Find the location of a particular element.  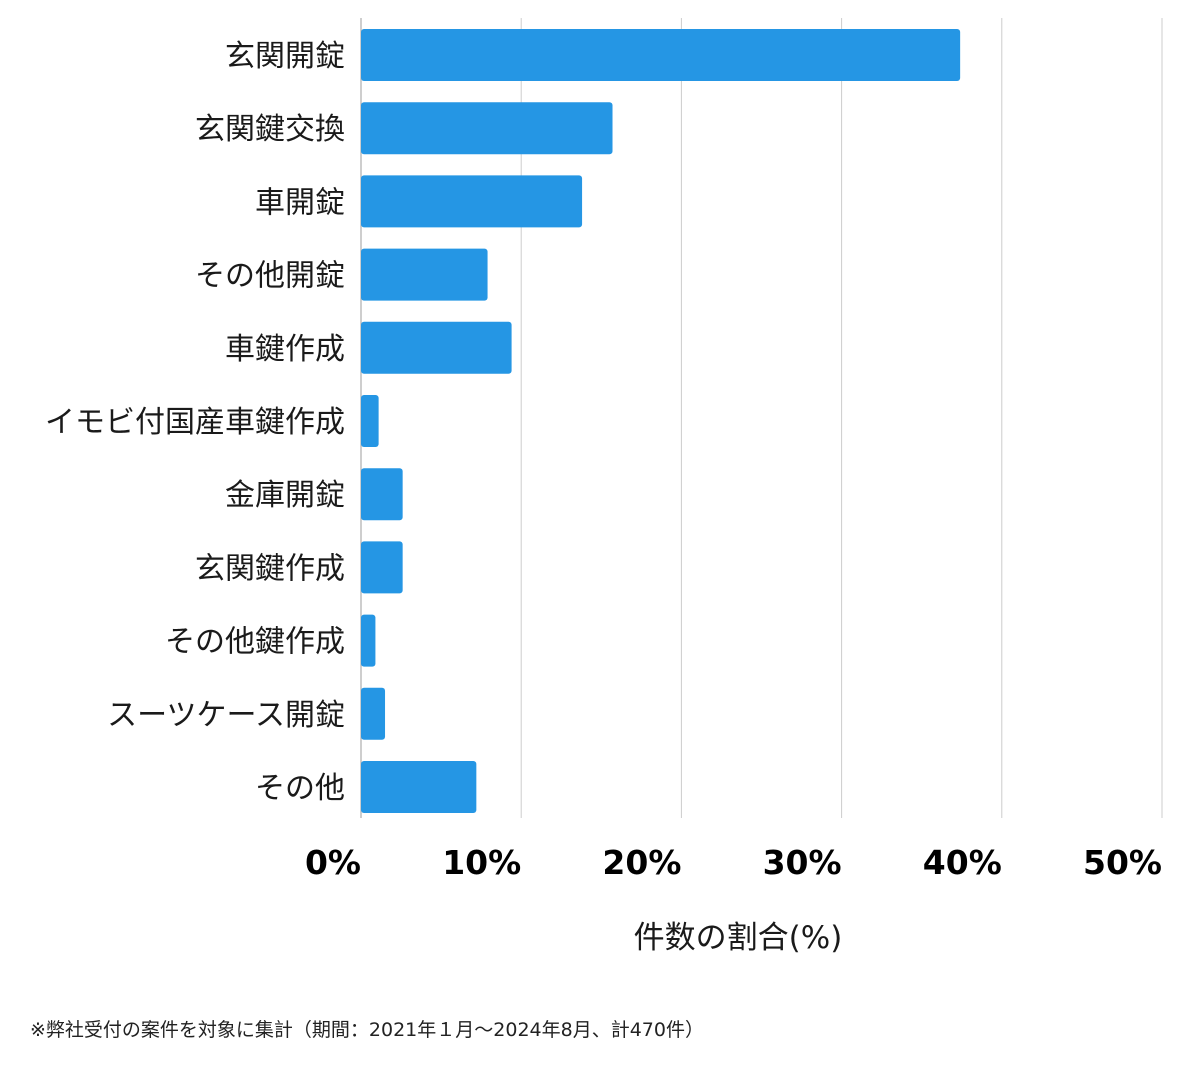

category-label: イモビ付国産車鍵作成 is located at coordinates (195, 422).